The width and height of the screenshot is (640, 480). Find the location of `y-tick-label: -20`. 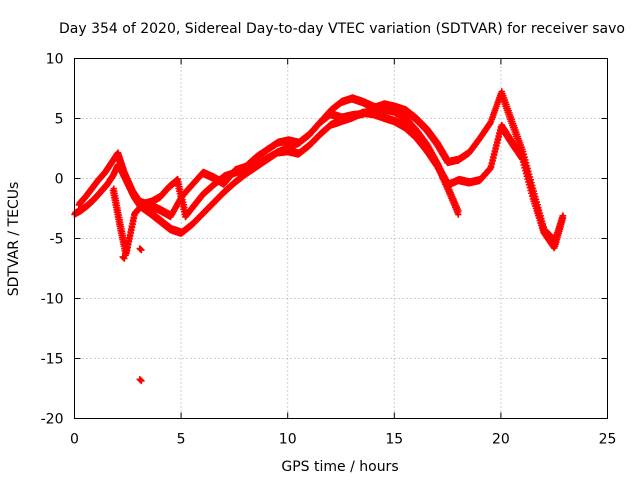

y-tick-label: -20 is located at coordinates (52, 420).